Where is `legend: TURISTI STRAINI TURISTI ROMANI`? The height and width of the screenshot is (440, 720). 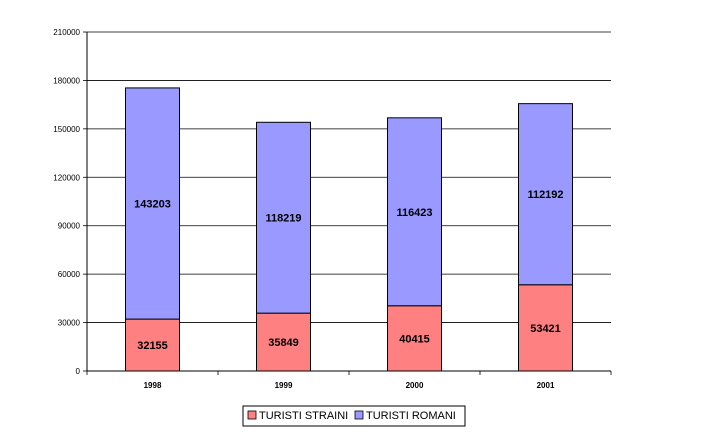 legend: TURISTI STRAINI TURISTI ROMANI is located at coordinates (354, 416).